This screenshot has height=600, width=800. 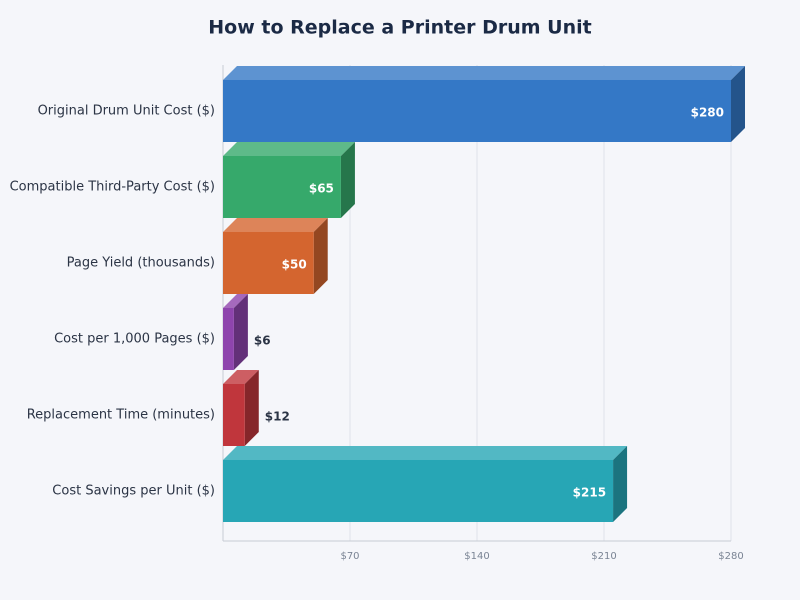 What do you see at coordinates (121, 415) in the screenshot?
I see `y-tick-label: Replacement Time (minutes)` at bounding box center [121, 415].